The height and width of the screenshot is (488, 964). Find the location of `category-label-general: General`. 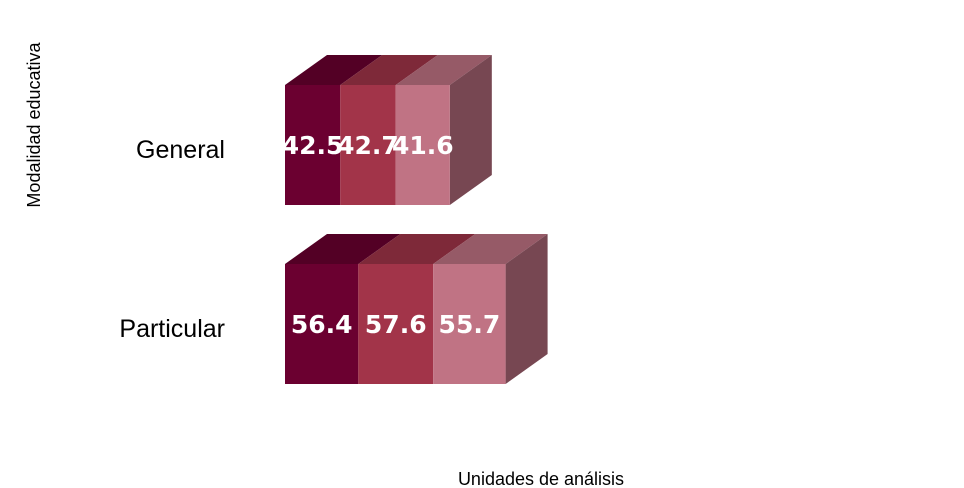

category-label-general: General is located at coordinates (180, 150).